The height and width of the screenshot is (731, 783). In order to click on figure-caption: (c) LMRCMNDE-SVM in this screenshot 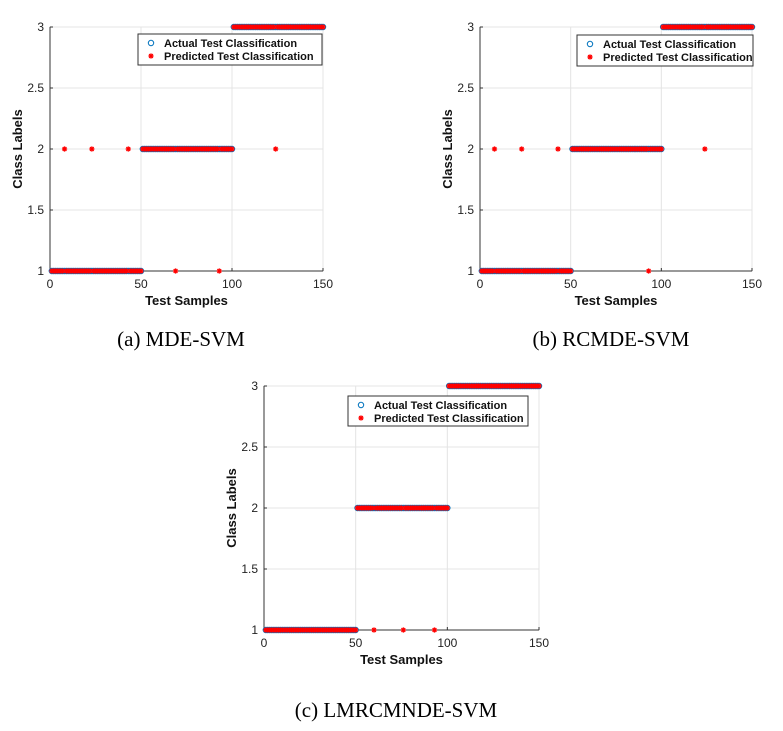, I will do `click(396, 710)`.